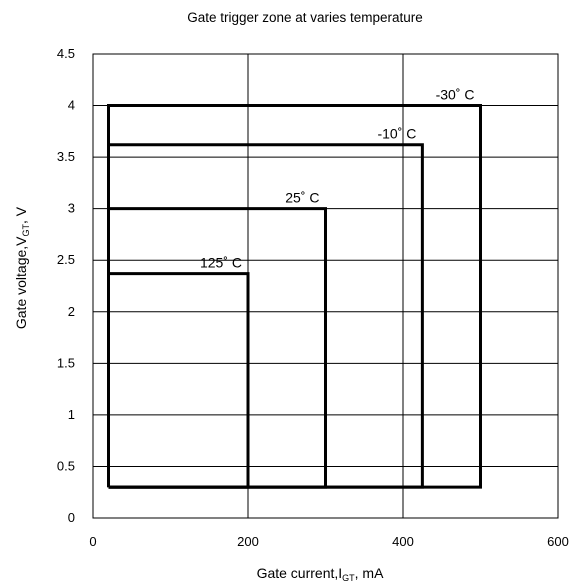 The image size is (577, 584). I want to click on x-axis-label-unit: , mA, so click(369, 573).